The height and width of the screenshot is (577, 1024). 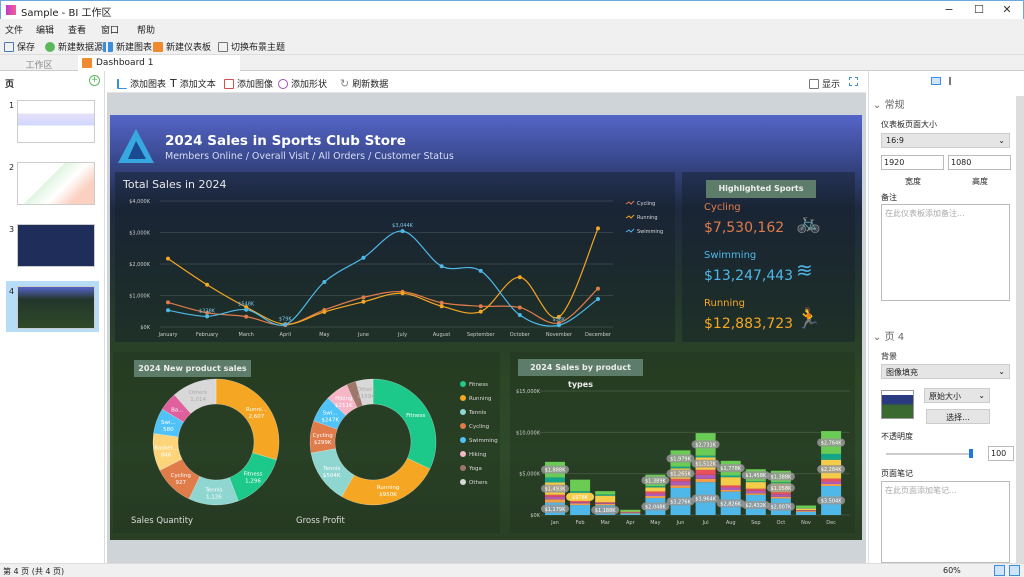 I want to click on chevron-down-icon: ⌄, so click(x=1001, y=140).